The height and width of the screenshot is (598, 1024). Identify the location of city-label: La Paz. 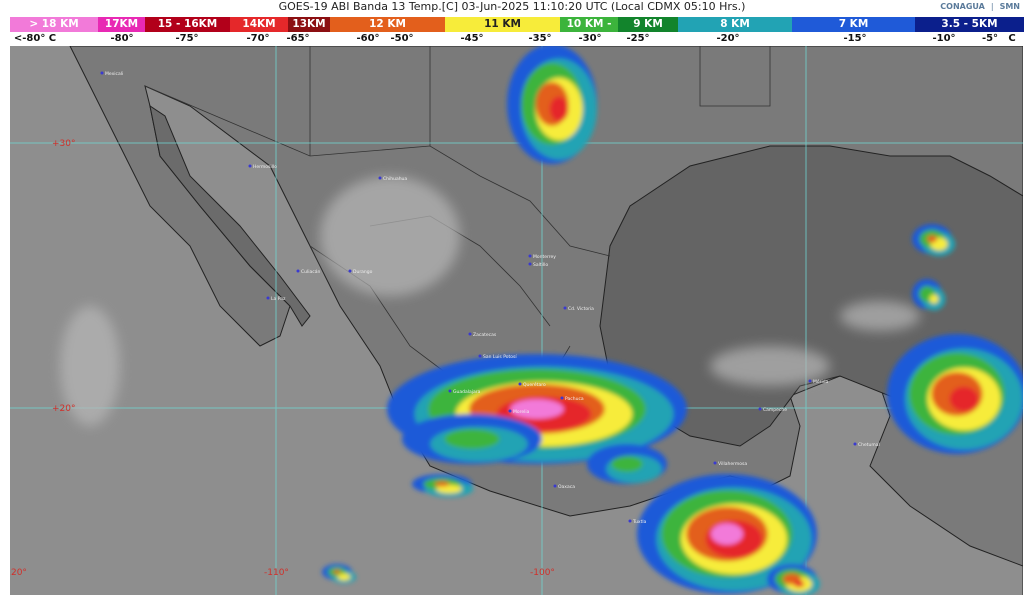
(278, 299).